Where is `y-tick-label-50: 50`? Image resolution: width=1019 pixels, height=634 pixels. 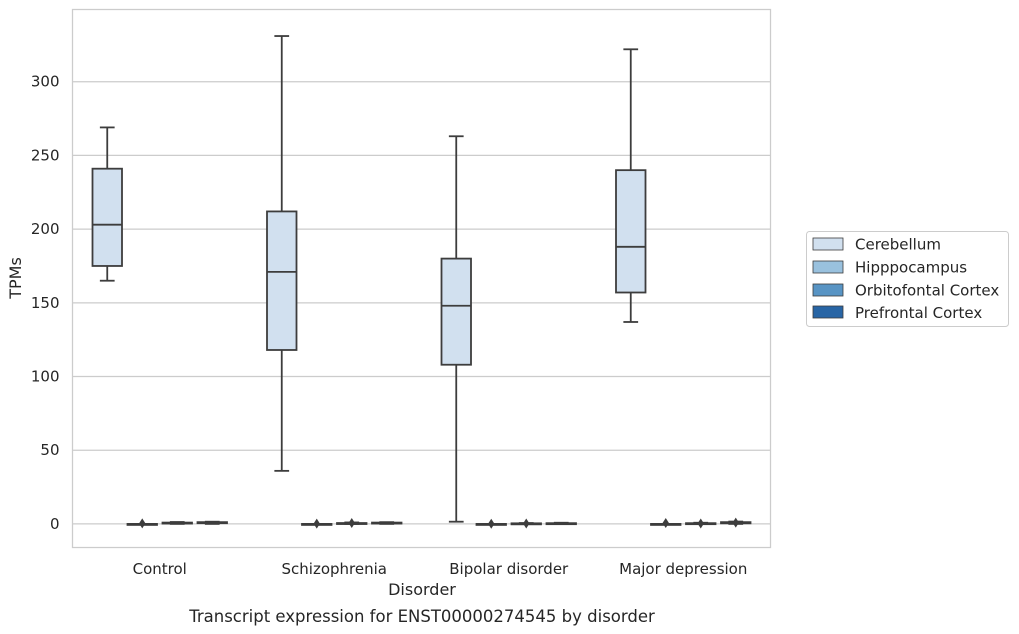
y-tick-label-50: 50 is located at coordinates (49, 450).